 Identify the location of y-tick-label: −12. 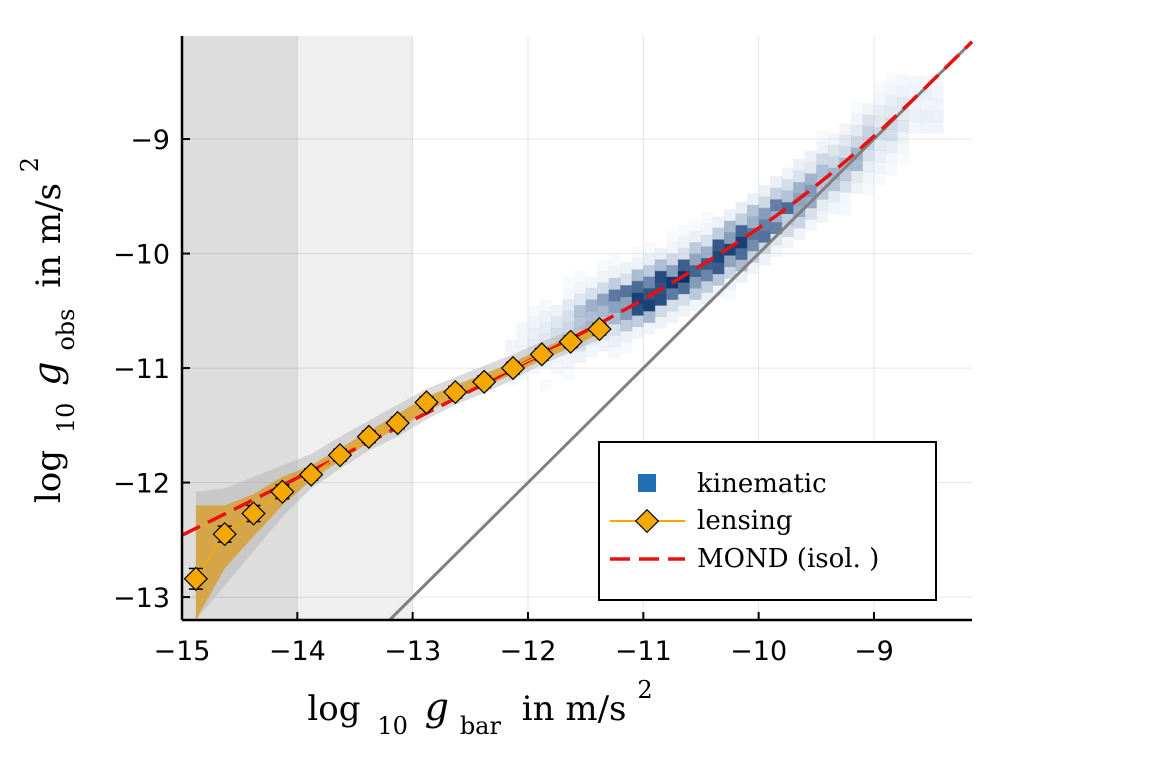
(141, 484).